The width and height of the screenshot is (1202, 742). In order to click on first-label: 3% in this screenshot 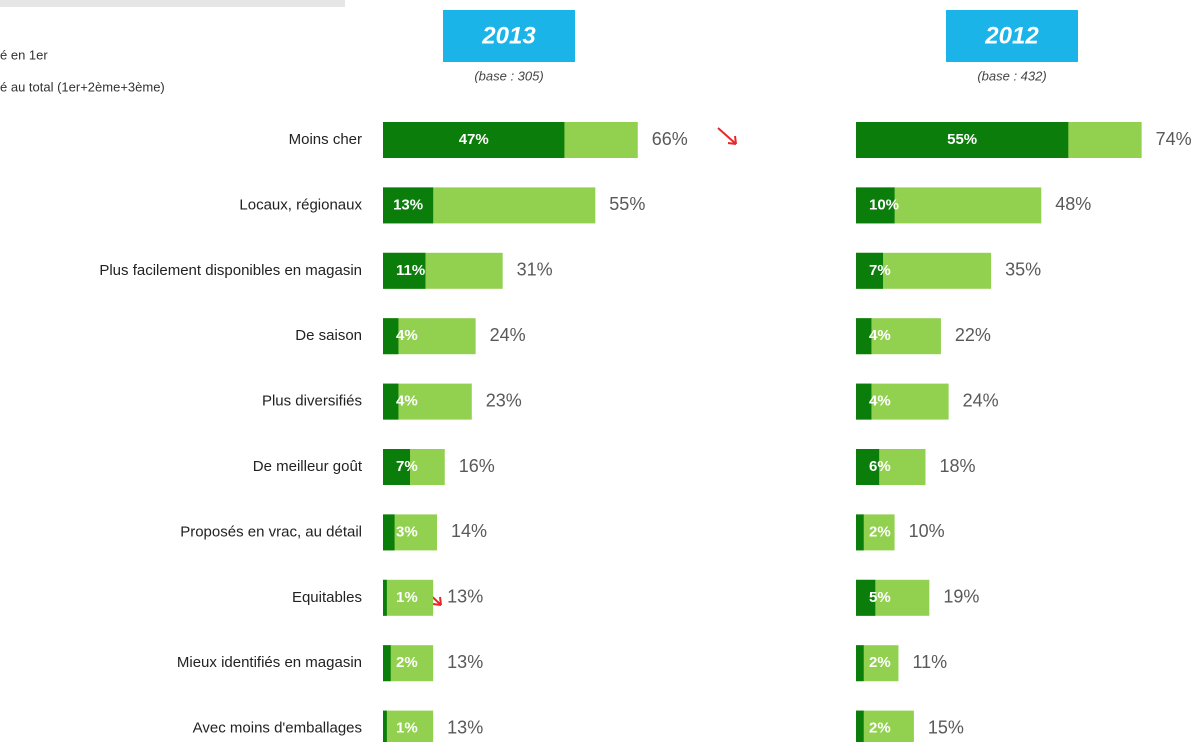, I will do `click(407, 531)`.